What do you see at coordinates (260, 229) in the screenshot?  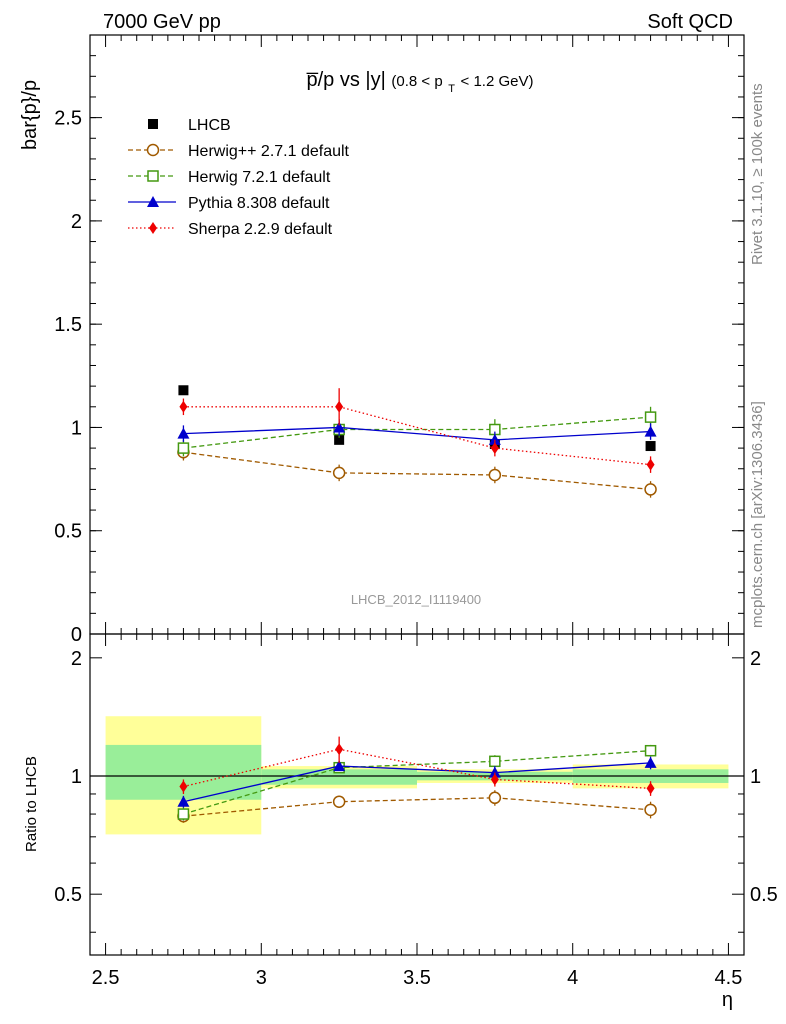 I see `legend-label: Sherpa 2.2.9 default` at bounding box center [260, 229].